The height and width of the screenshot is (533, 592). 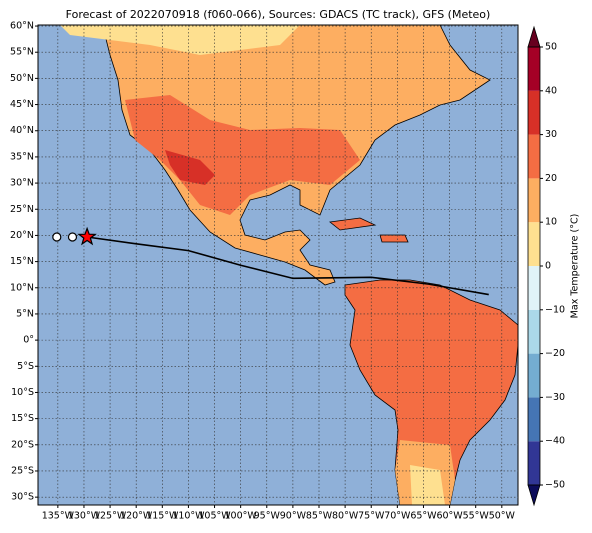 I want to click on colorbar-tick-label: −20, so click(x=555, y=353).